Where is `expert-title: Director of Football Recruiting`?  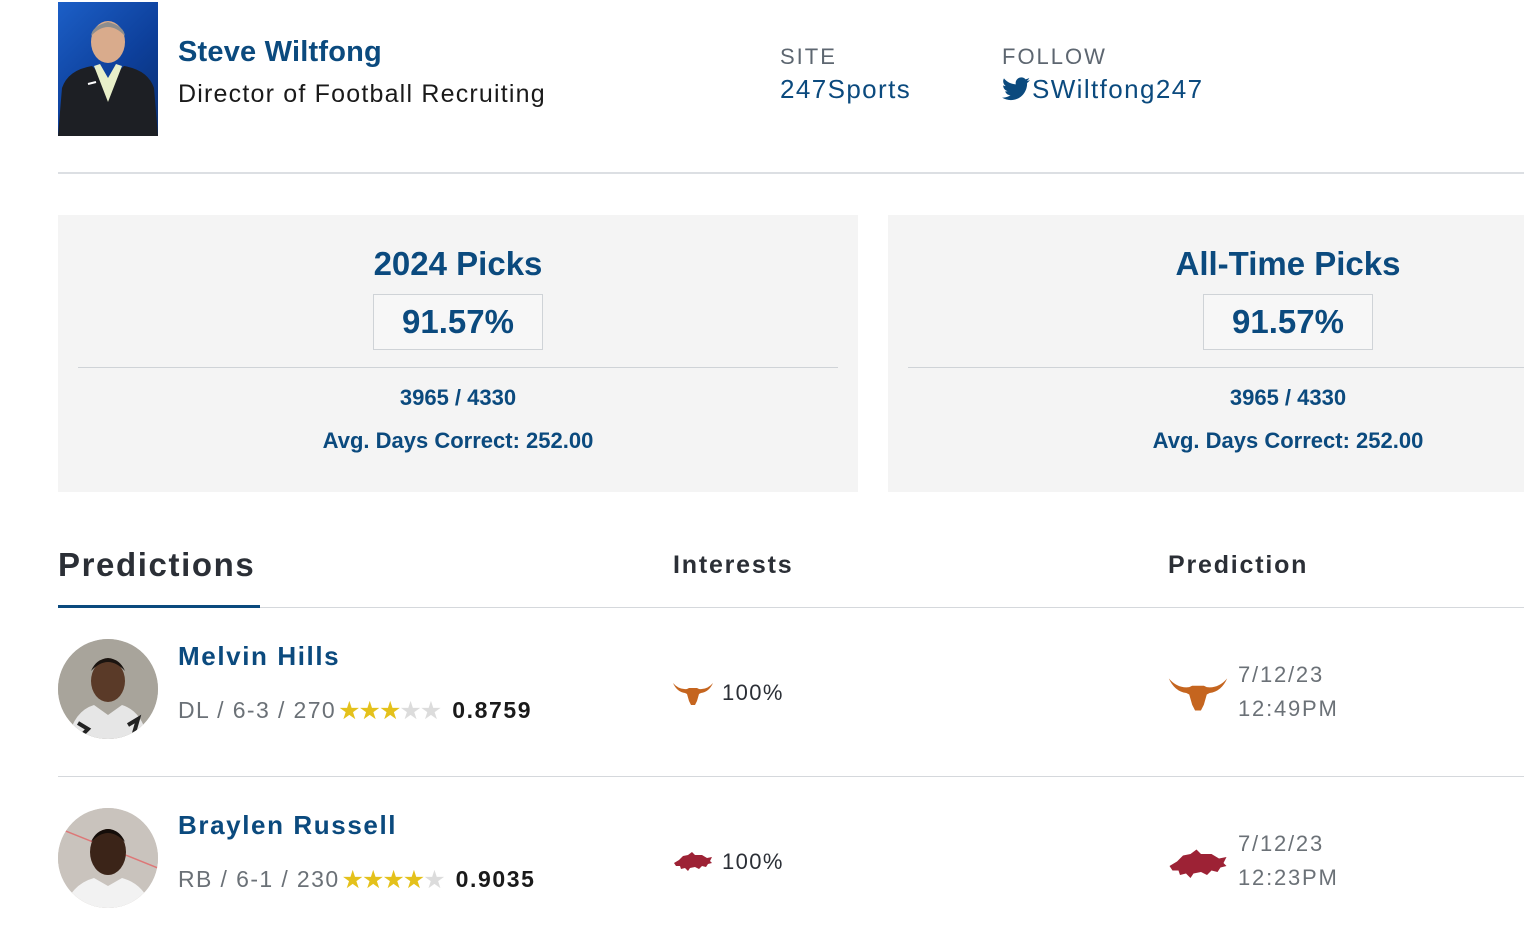
expert-title: Director of Football Recruiting is located at coordinates (362, 94).